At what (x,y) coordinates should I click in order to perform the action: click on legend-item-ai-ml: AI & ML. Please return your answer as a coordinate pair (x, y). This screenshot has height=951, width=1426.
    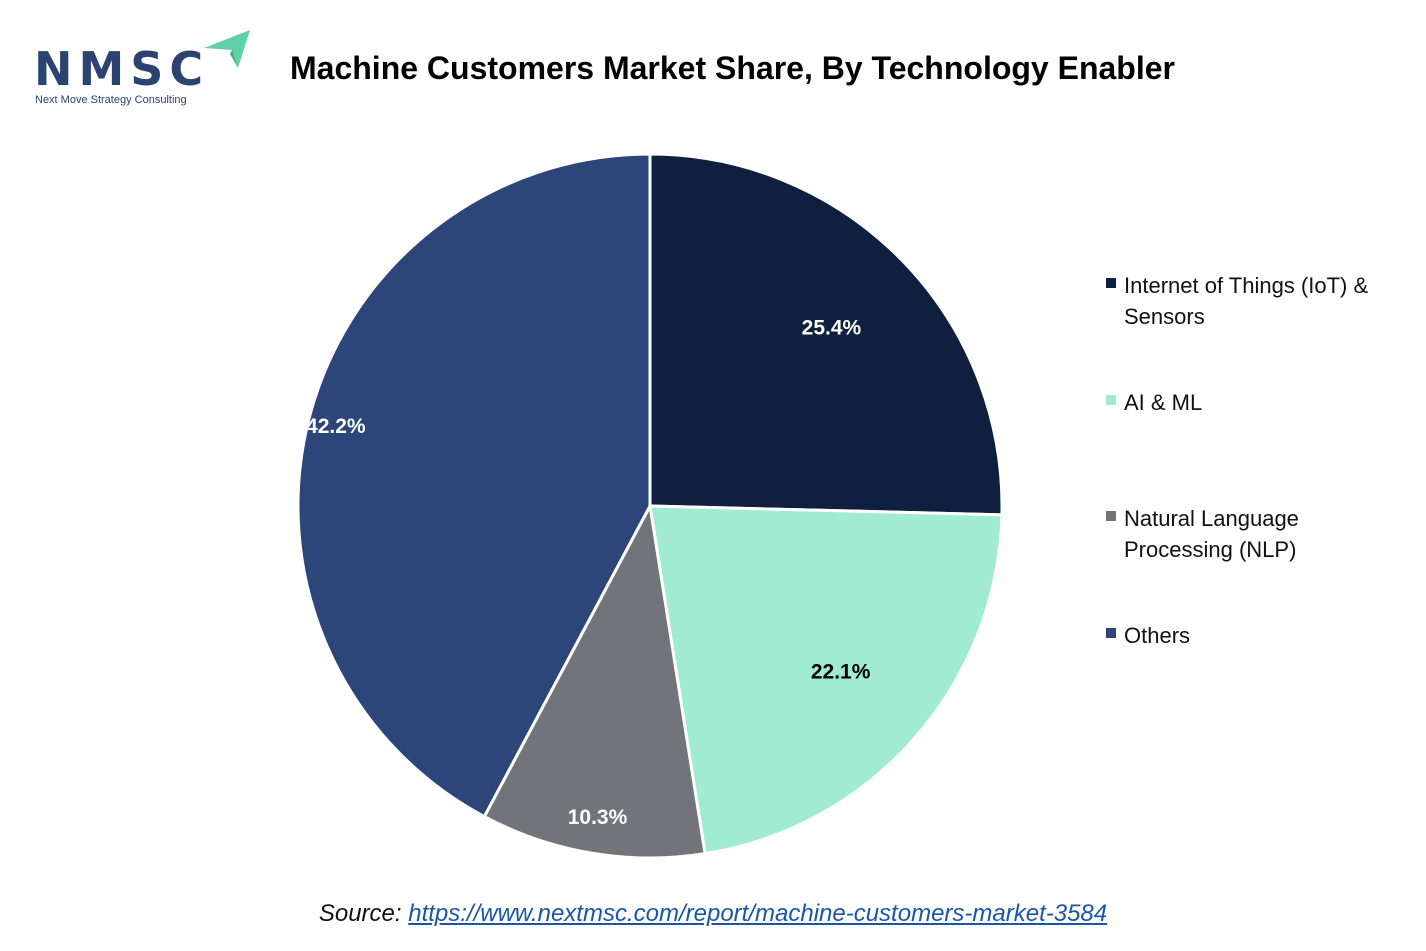
    Looking at the image, I should click on (1250, 402).